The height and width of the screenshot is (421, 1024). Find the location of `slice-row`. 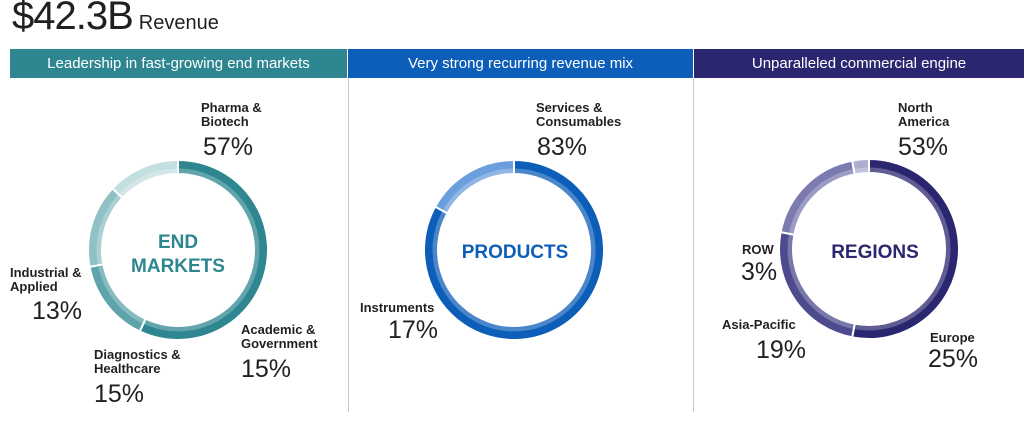

slice-row is located at coordinates (860, 166).